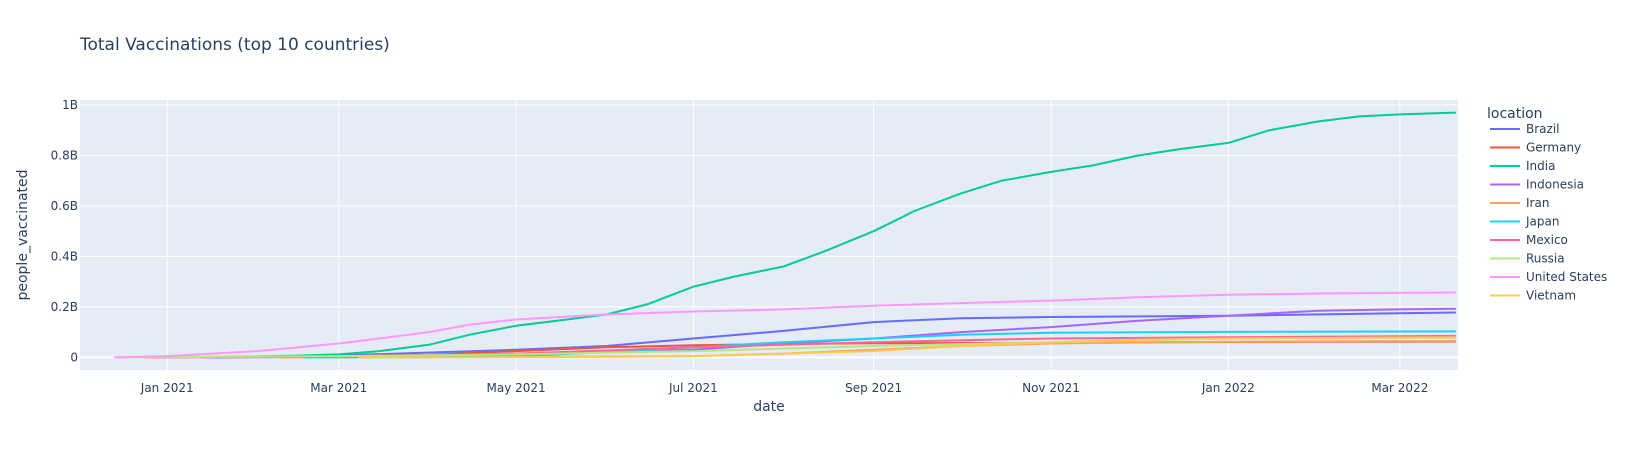 The image size is (1626, 450). I want to click on legend-label: Vietnam, so click(1551, 296).